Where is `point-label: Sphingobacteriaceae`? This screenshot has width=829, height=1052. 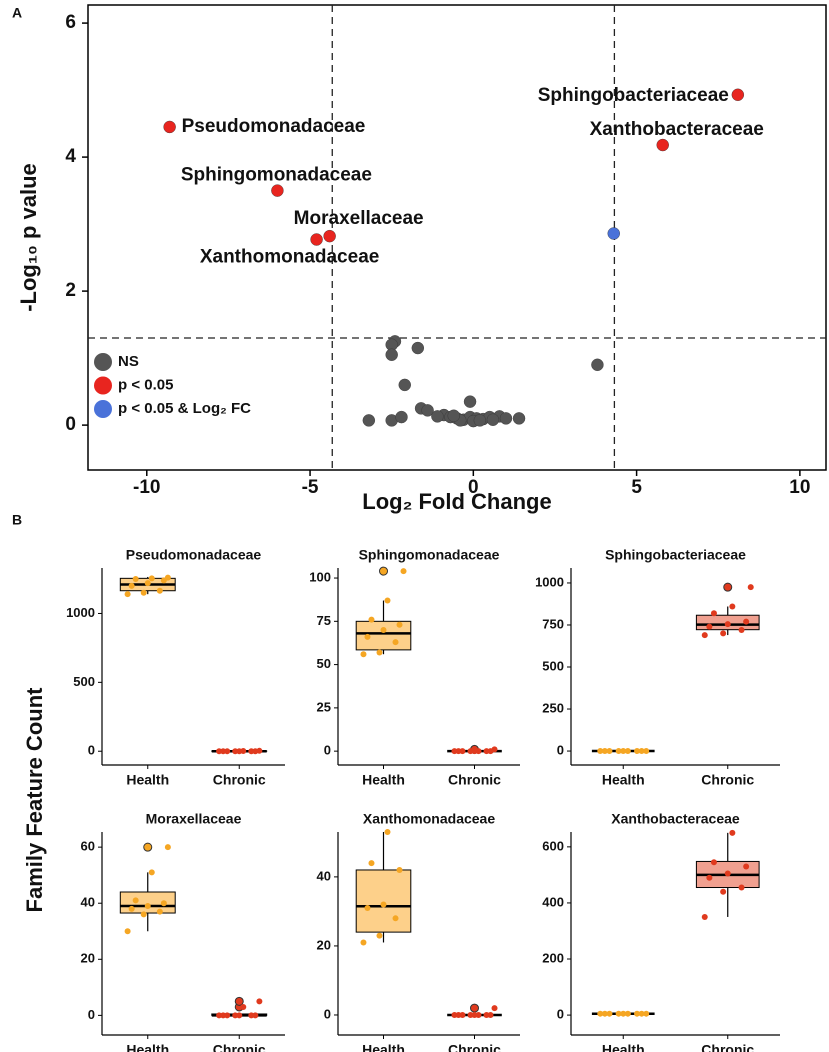 point-label: Sphingobacteriaceae is located at coordinates (633, 95).